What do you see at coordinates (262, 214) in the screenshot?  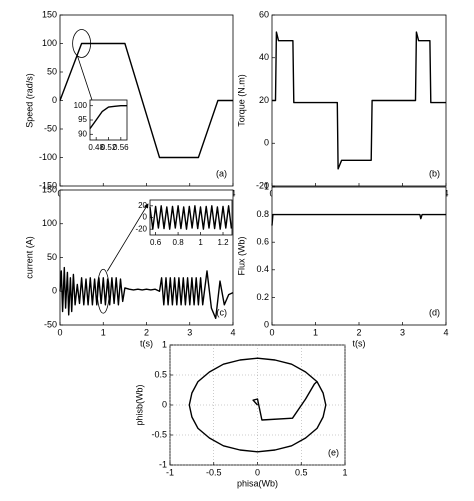 I see `y-tick-label: 0.8` at bounding box center [262, 214].